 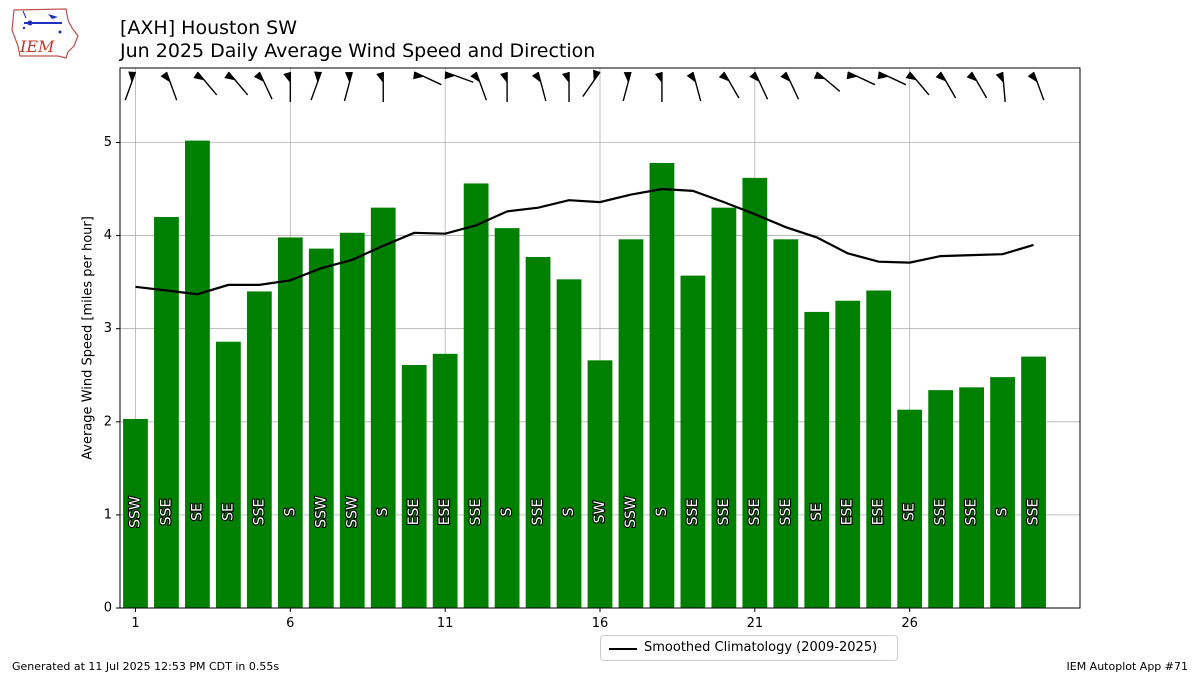 What do you see at coordinates (1003, 511) in the screenshot?
I see `direction-label-day-29: S` at bounding box center [1003, 511].